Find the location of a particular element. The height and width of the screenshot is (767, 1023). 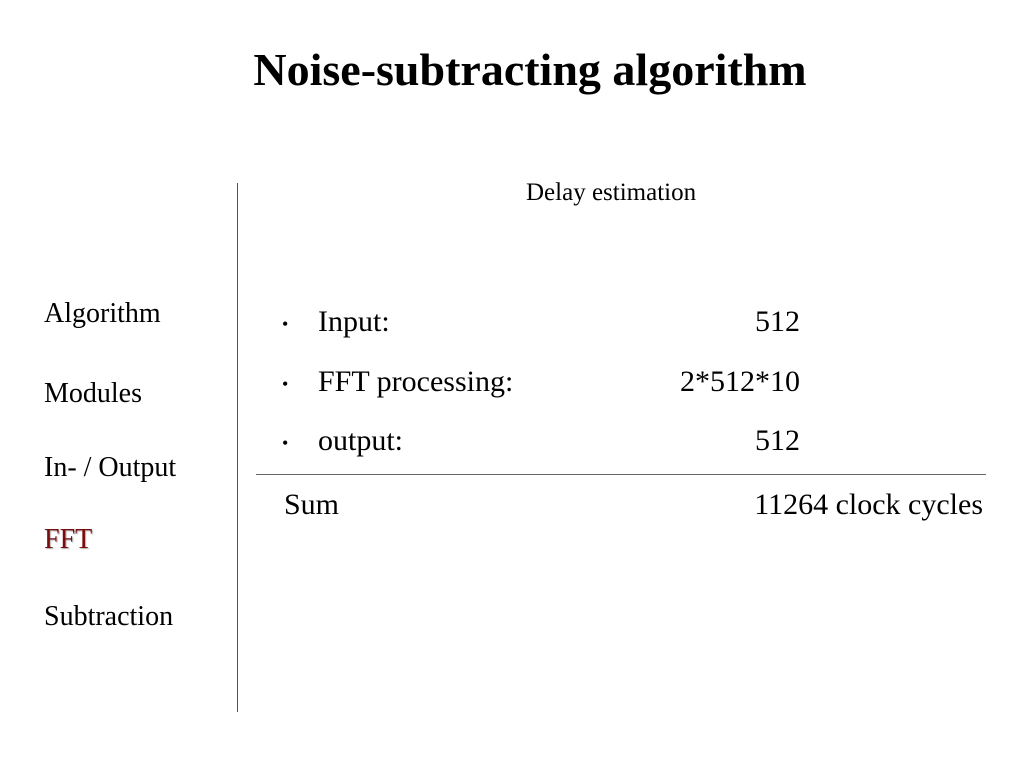

sum-value: 11264 clock cycles is located at coordinates (868, 504).